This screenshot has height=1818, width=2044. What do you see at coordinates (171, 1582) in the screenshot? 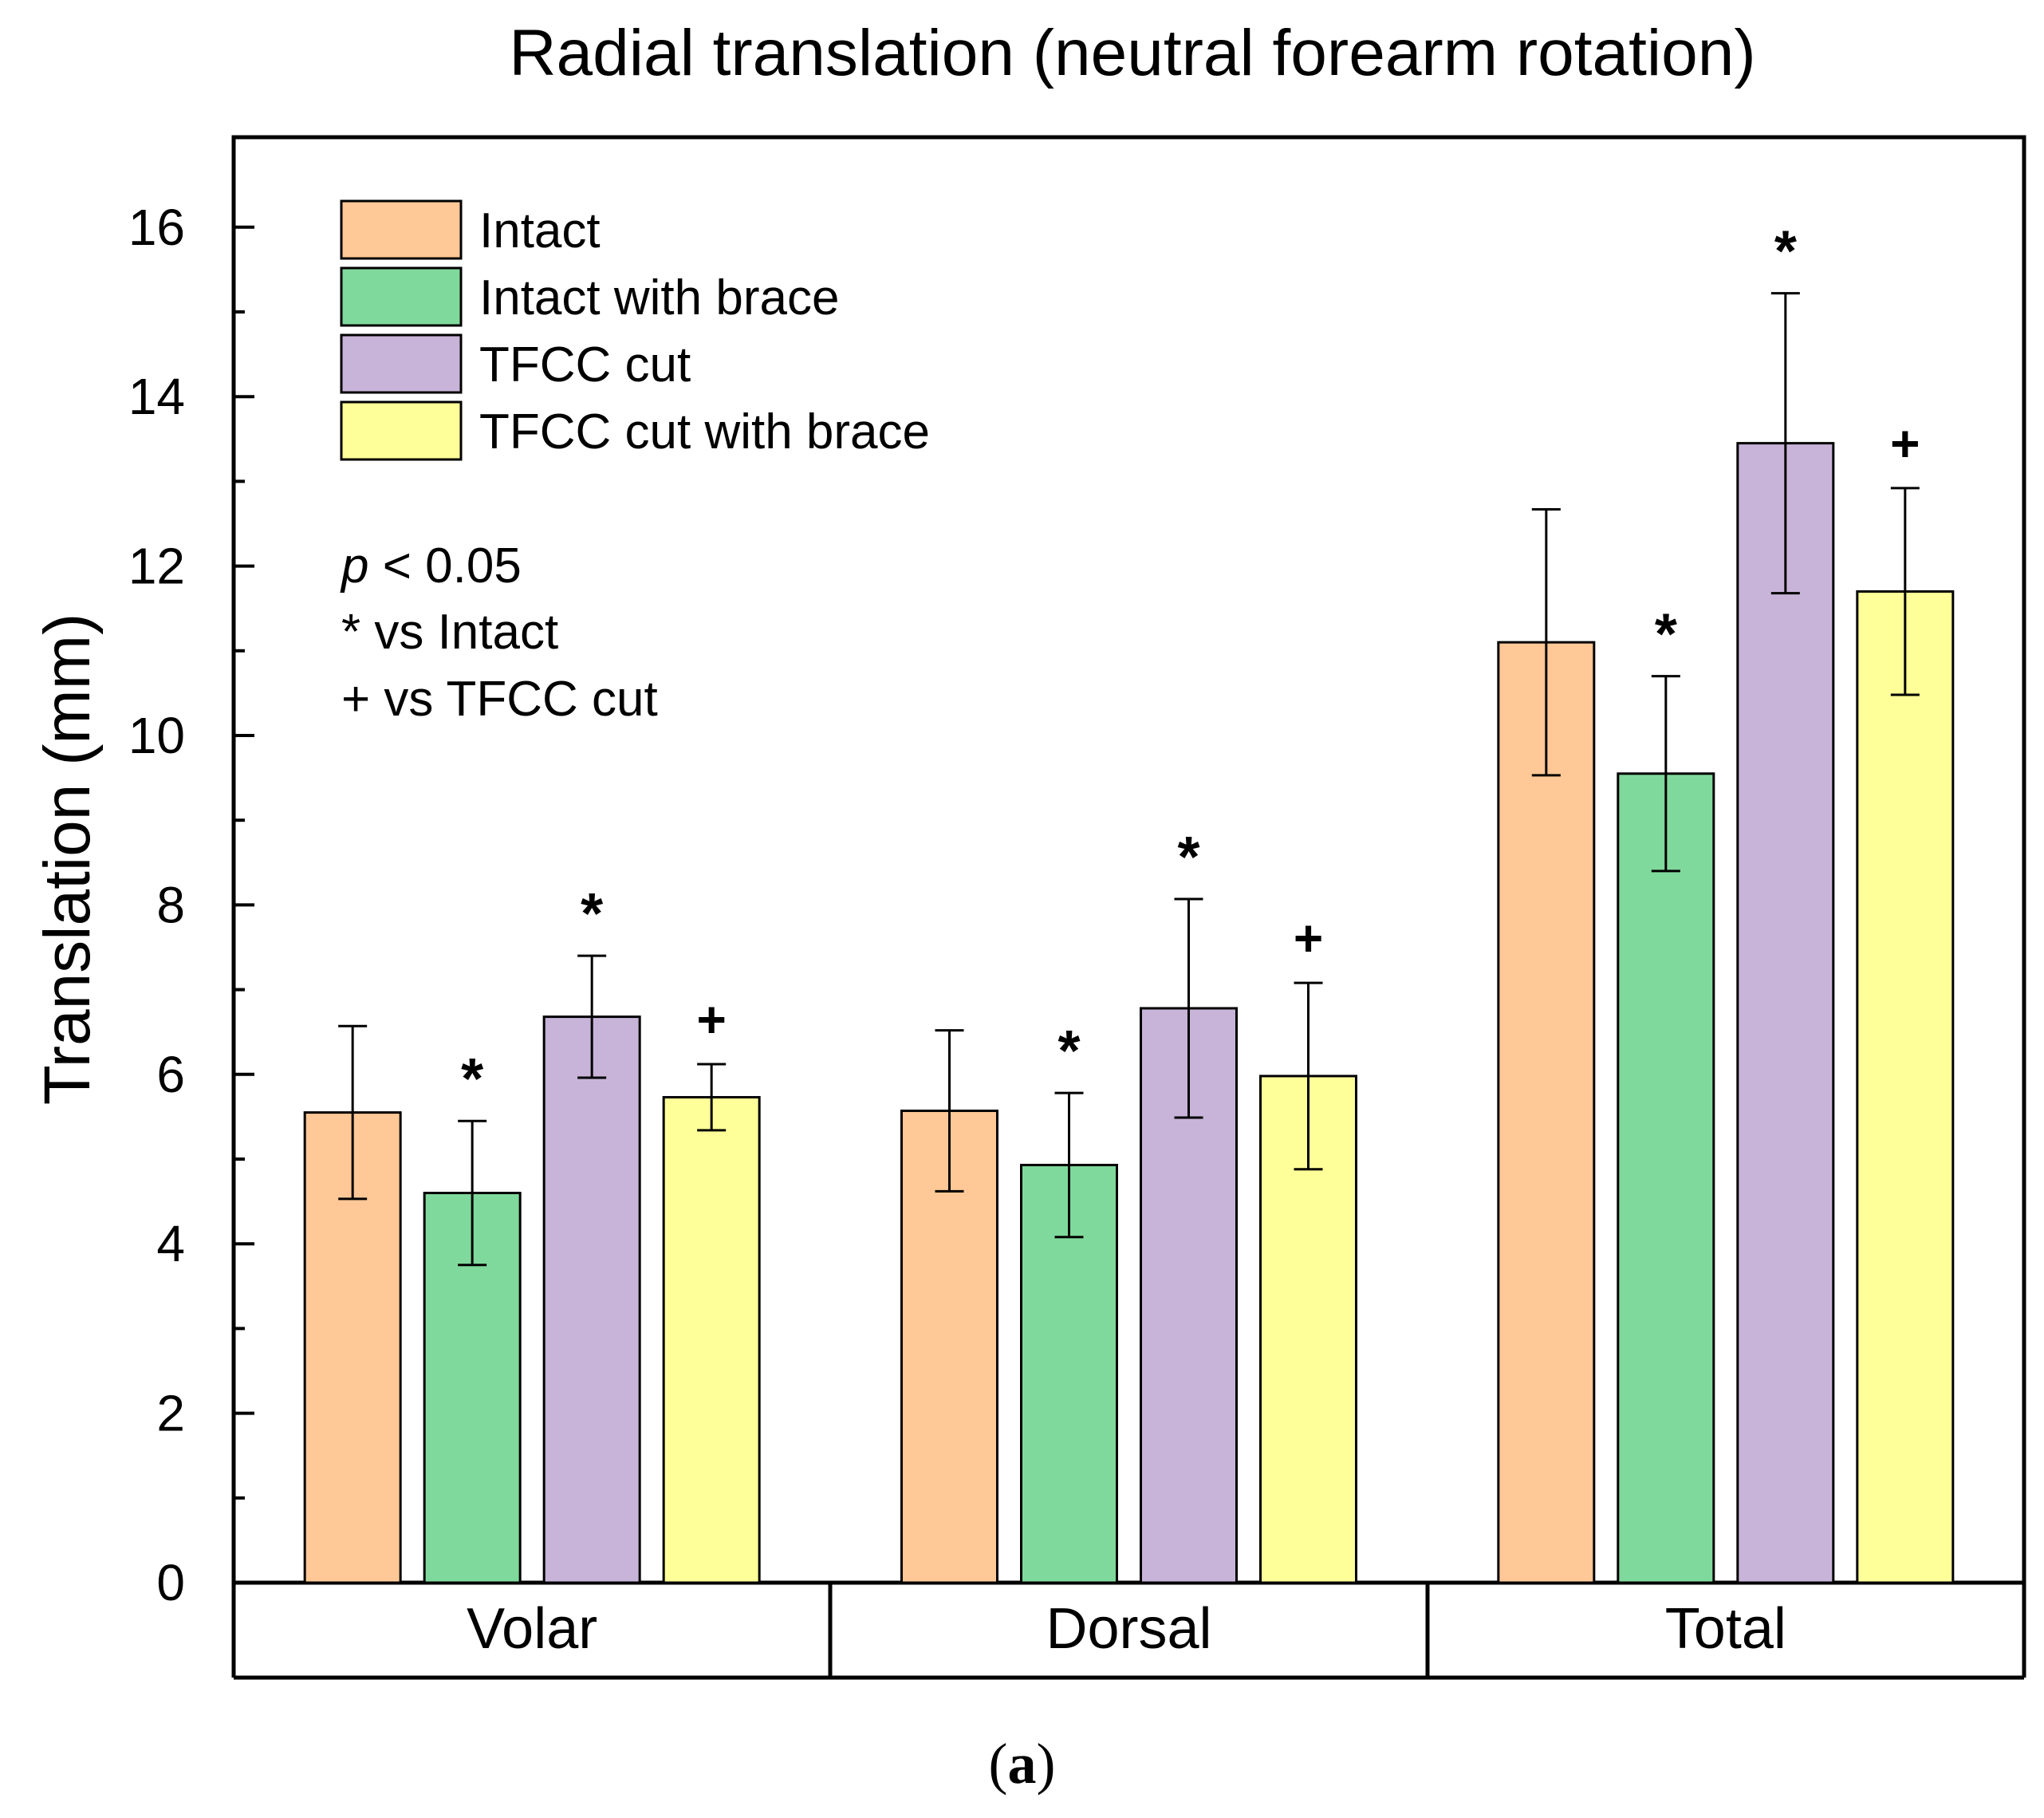
I see `y-tick-label: 0` at bounding box center [171, 1582].